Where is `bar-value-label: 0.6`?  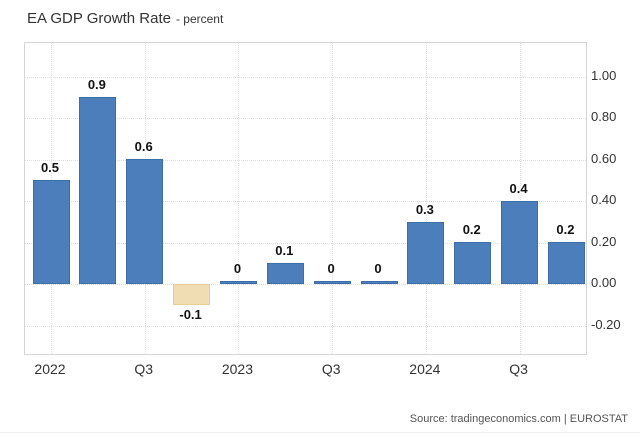
bar-value-label: 0.6 is located at coordinates (143, 146).